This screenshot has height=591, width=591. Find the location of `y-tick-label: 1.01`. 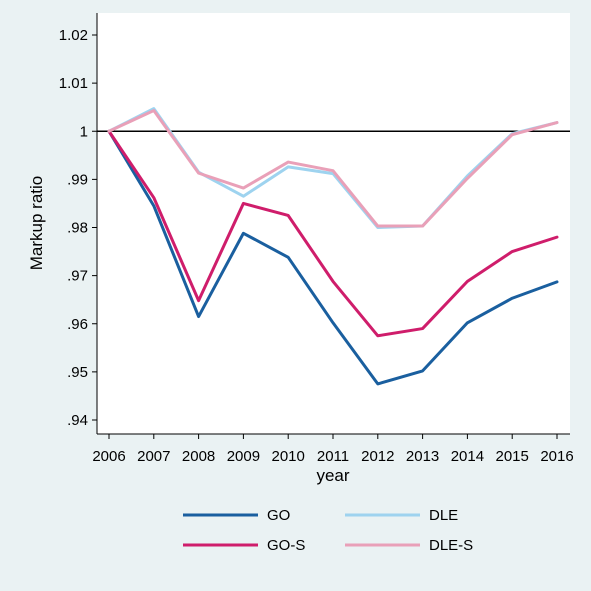

y-tick-label: 1.01 is located at coordinates (73, 83).